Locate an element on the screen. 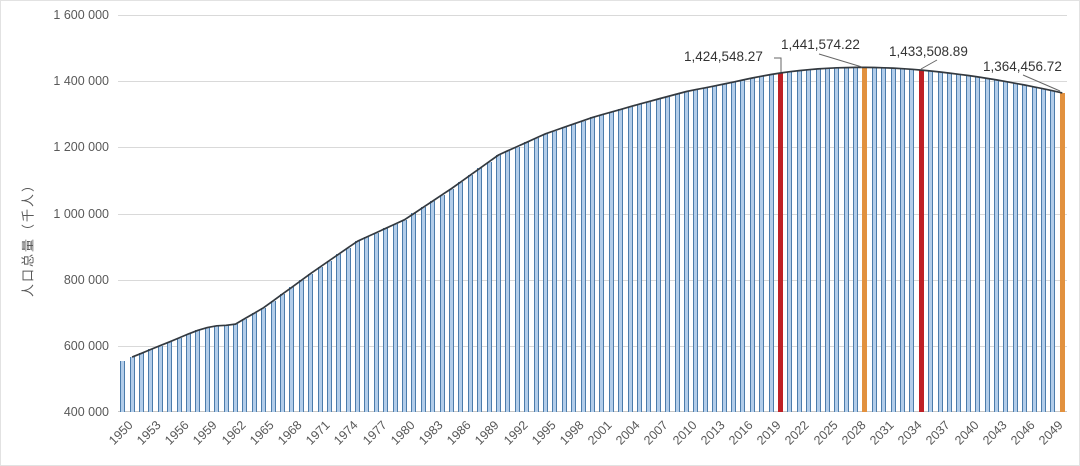  data-label-2029: 1,441,574.22 is located at coordinates (820, 44).